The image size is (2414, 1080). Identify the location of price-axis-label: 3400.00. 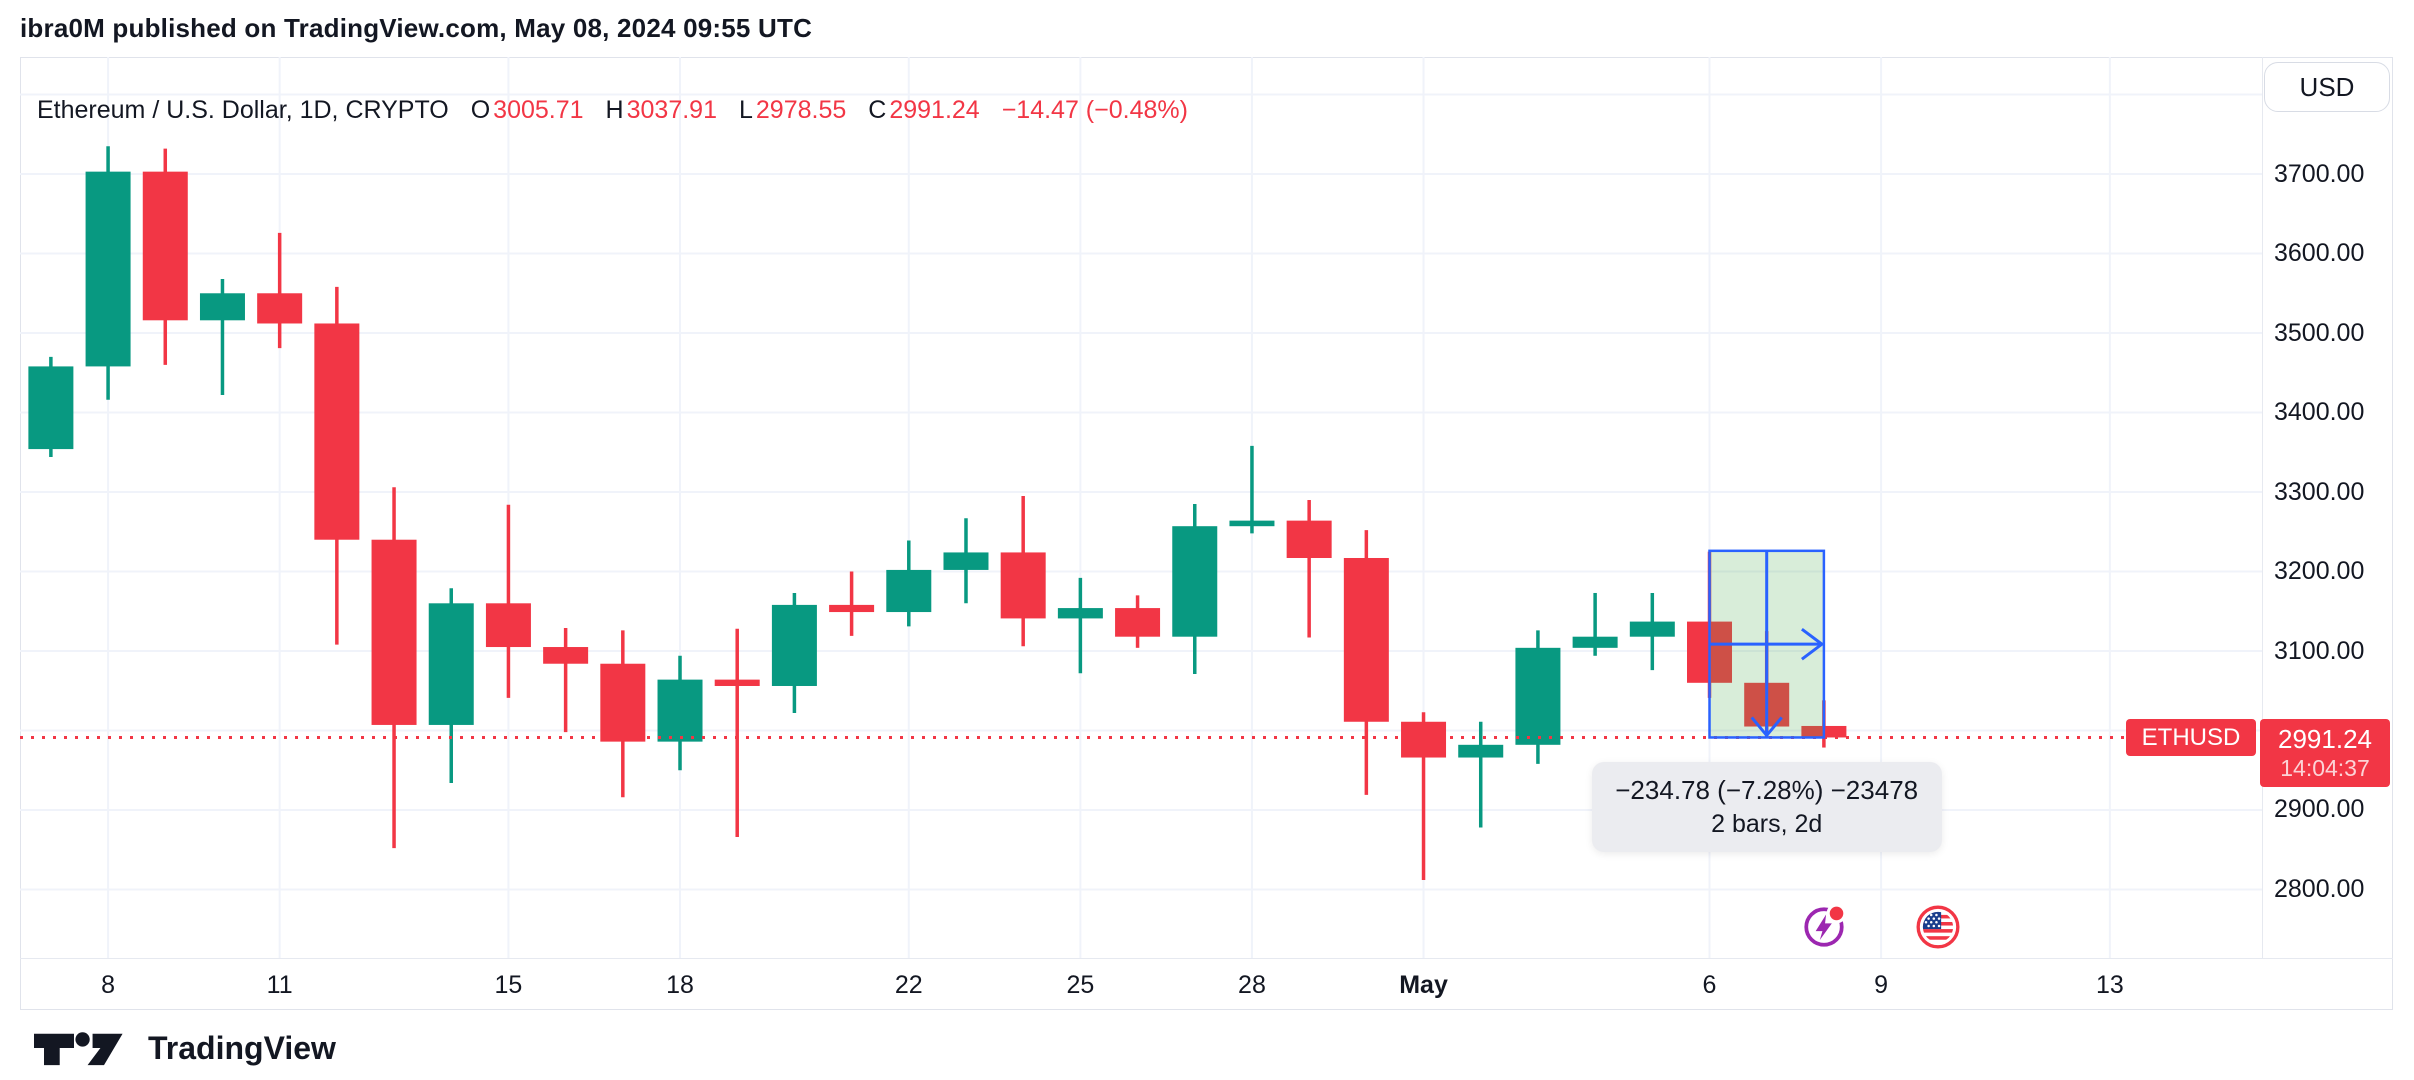
(2319, 412).